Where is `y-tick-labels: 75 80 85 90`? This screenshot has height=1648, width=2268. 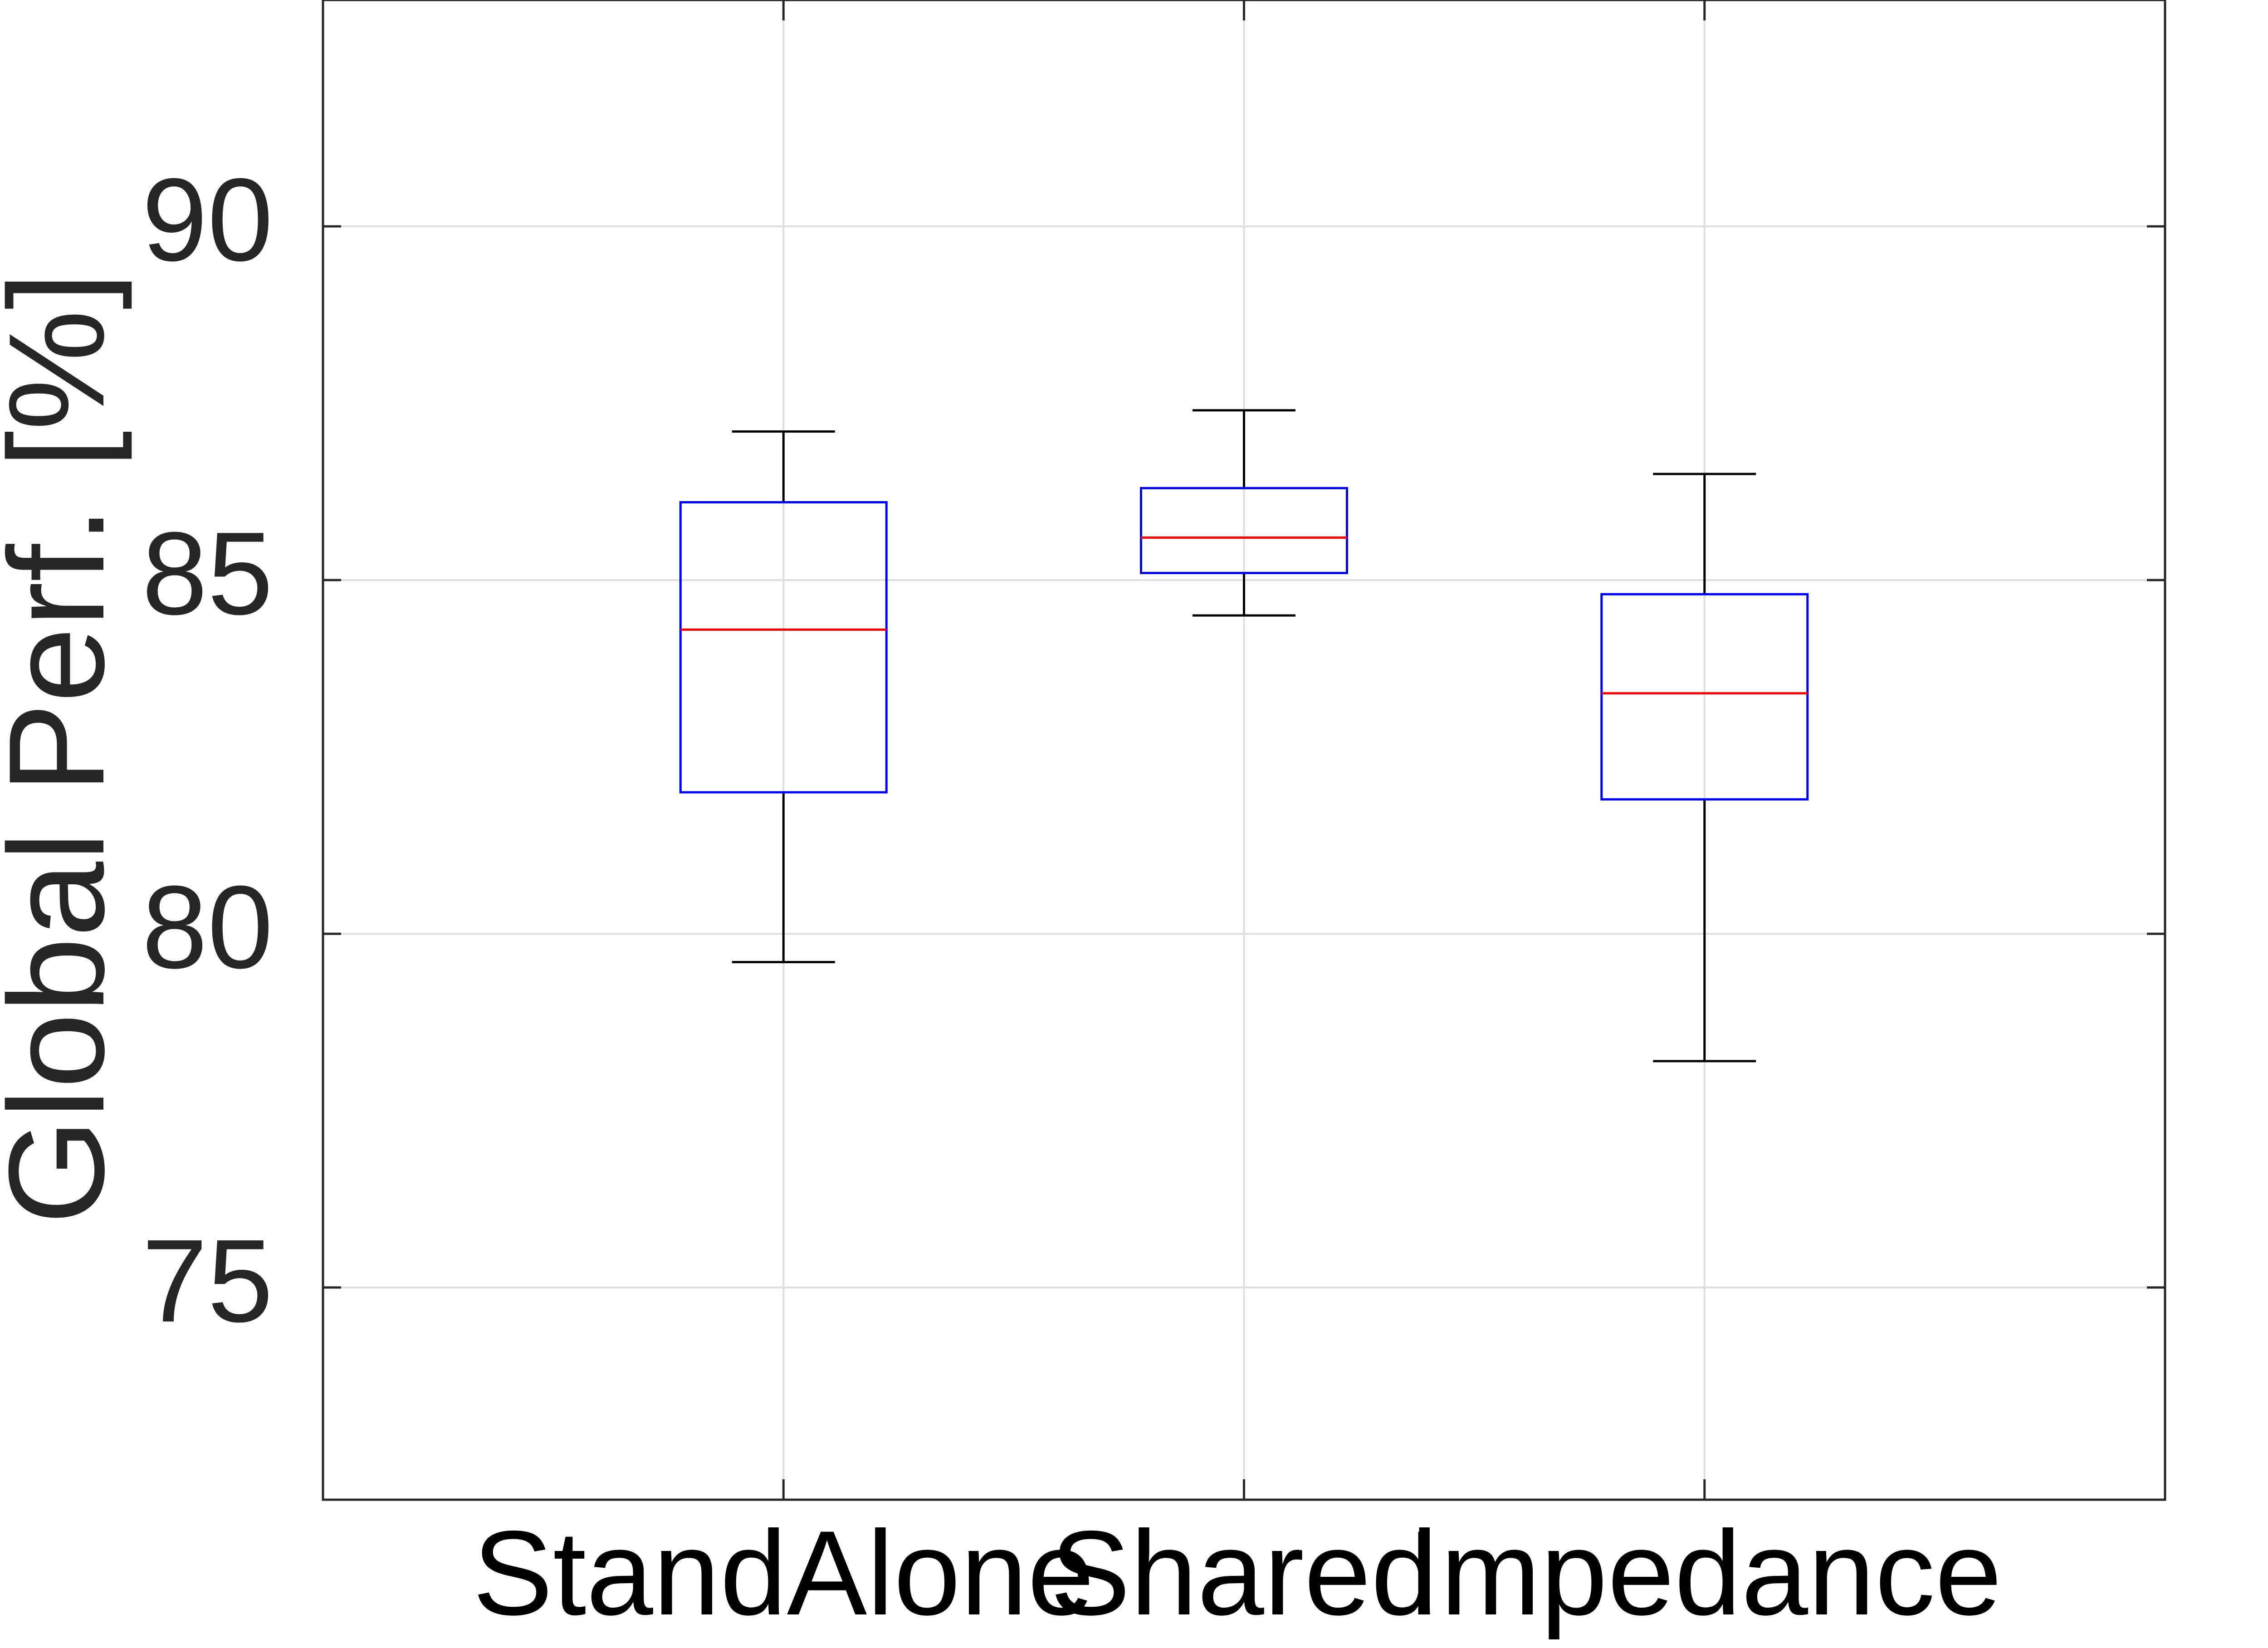 y-tick-labels: 75 80 85 90 is located at coordinates (208, 750).